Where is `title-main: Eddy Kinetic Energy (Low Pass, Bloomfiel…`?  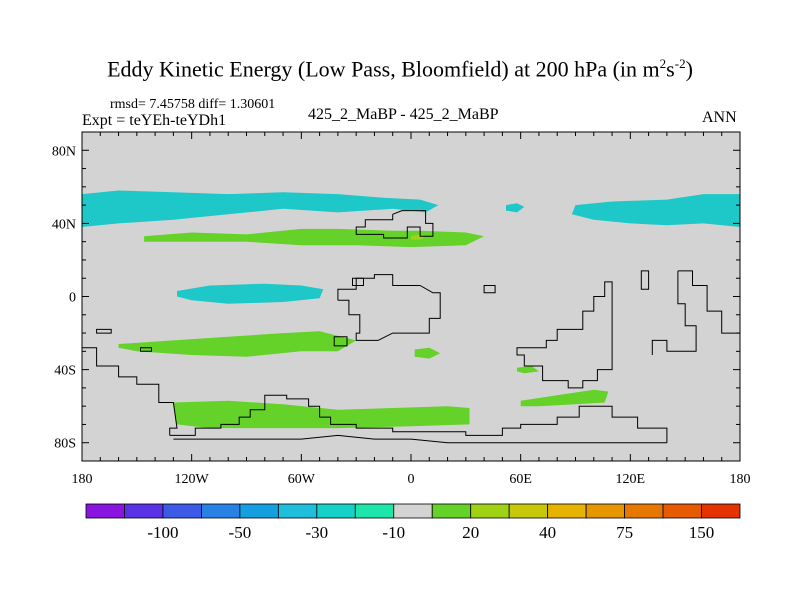
title-main: Eddy Kinetic Energy (Low Pass, Bloomfiel… is located at coordinates (383, 69).